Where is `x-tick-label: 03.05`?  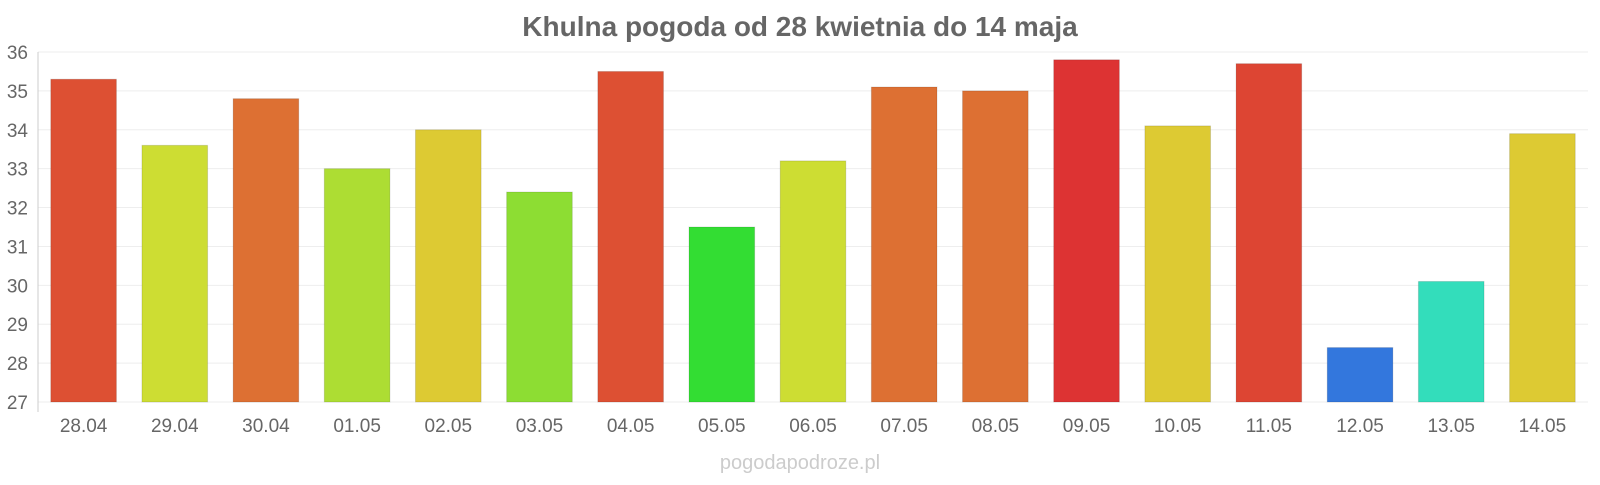
x-tick-label: 03.05 is located at coordinates (540, 426).